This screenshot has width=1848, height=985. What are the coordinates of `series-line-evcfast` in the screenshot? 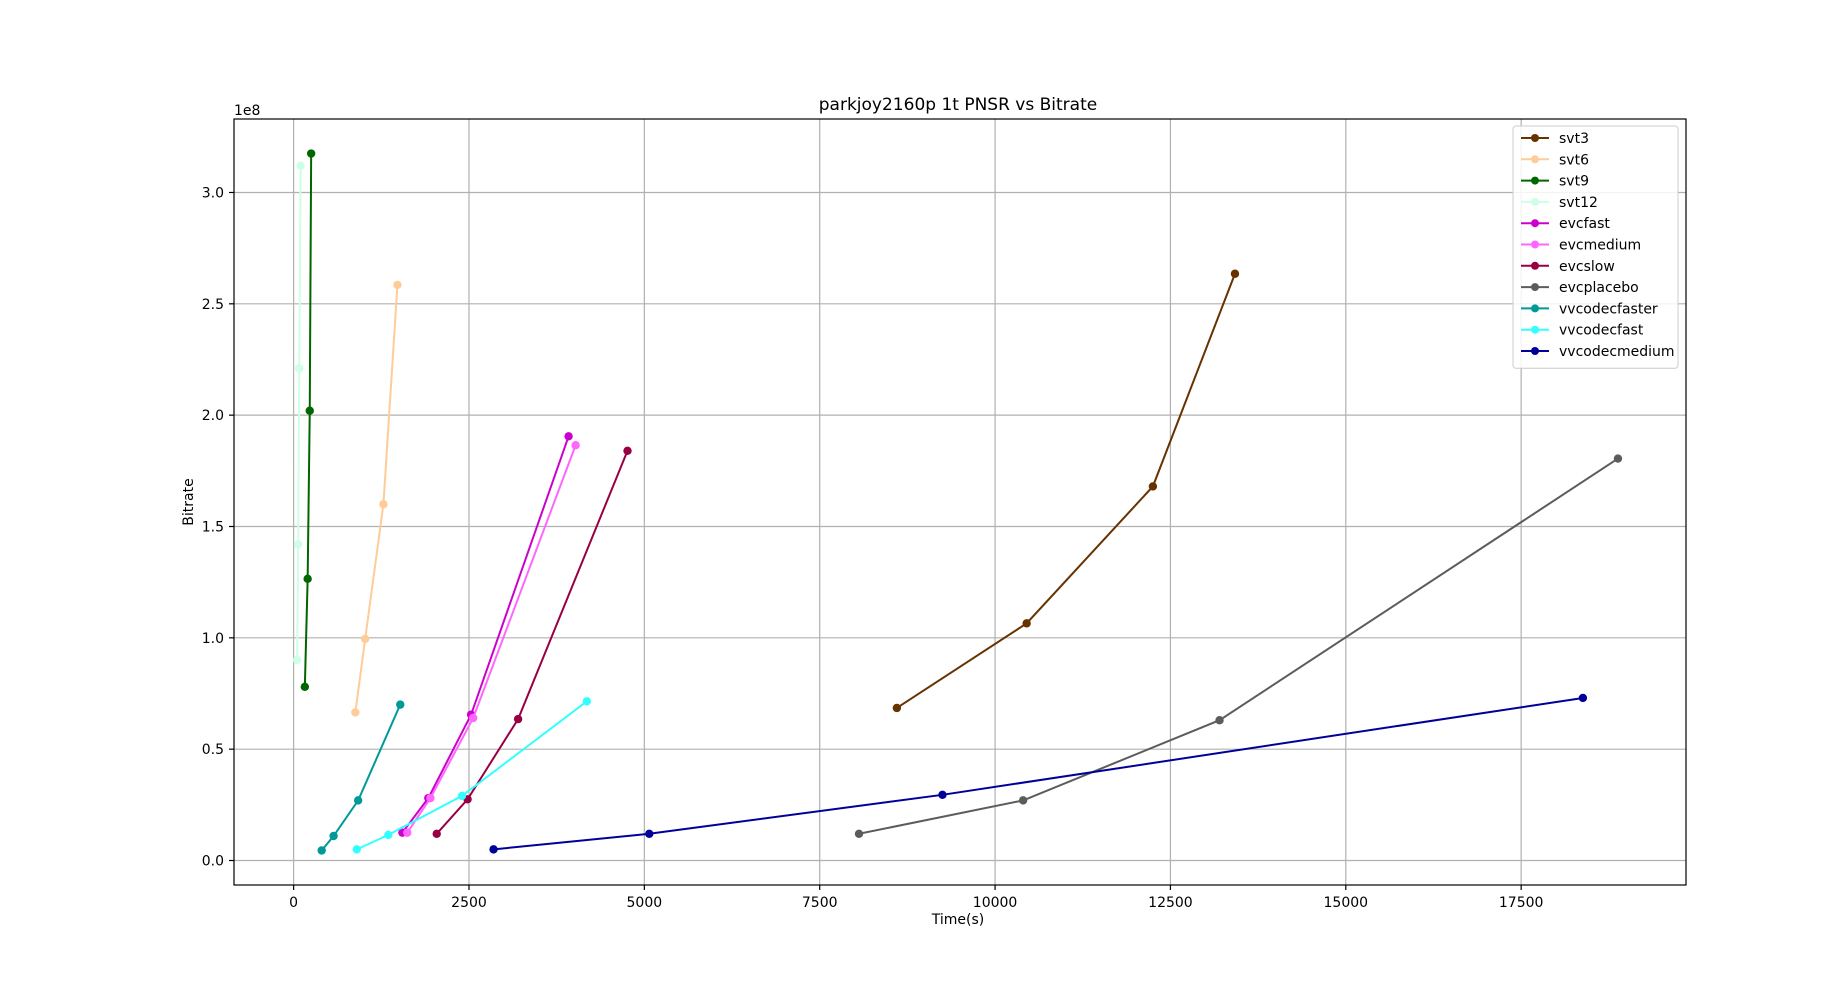 It's located at (485, 634).